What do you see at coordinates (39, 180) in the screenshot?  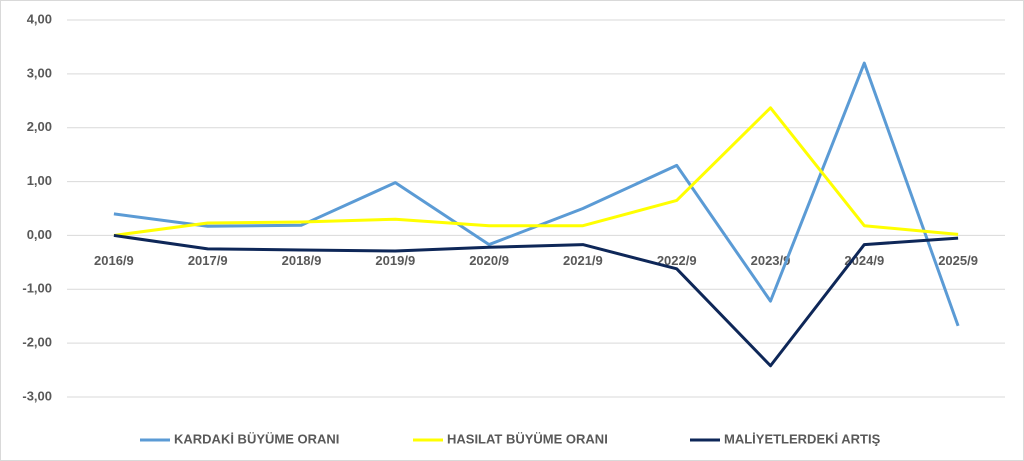 I see `y-tick-label: 1,00` at bounding box center [39, 180].